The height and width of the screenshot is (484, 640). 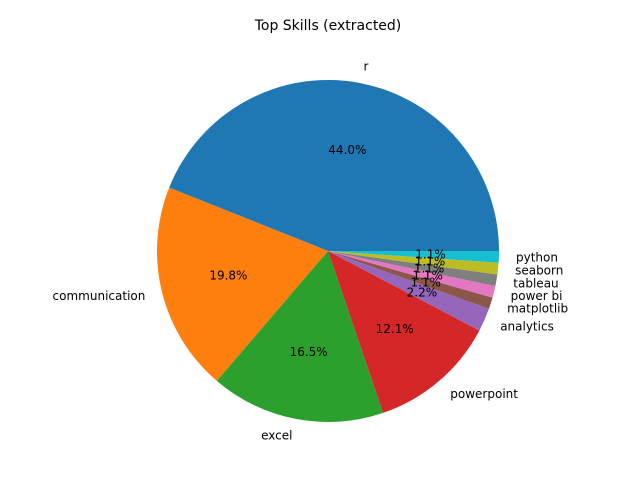 What do you see at coordinates (347, 150) in the screenshot?
I see `slice-percent-r: 44.0%` at bounding box center [347, 150].